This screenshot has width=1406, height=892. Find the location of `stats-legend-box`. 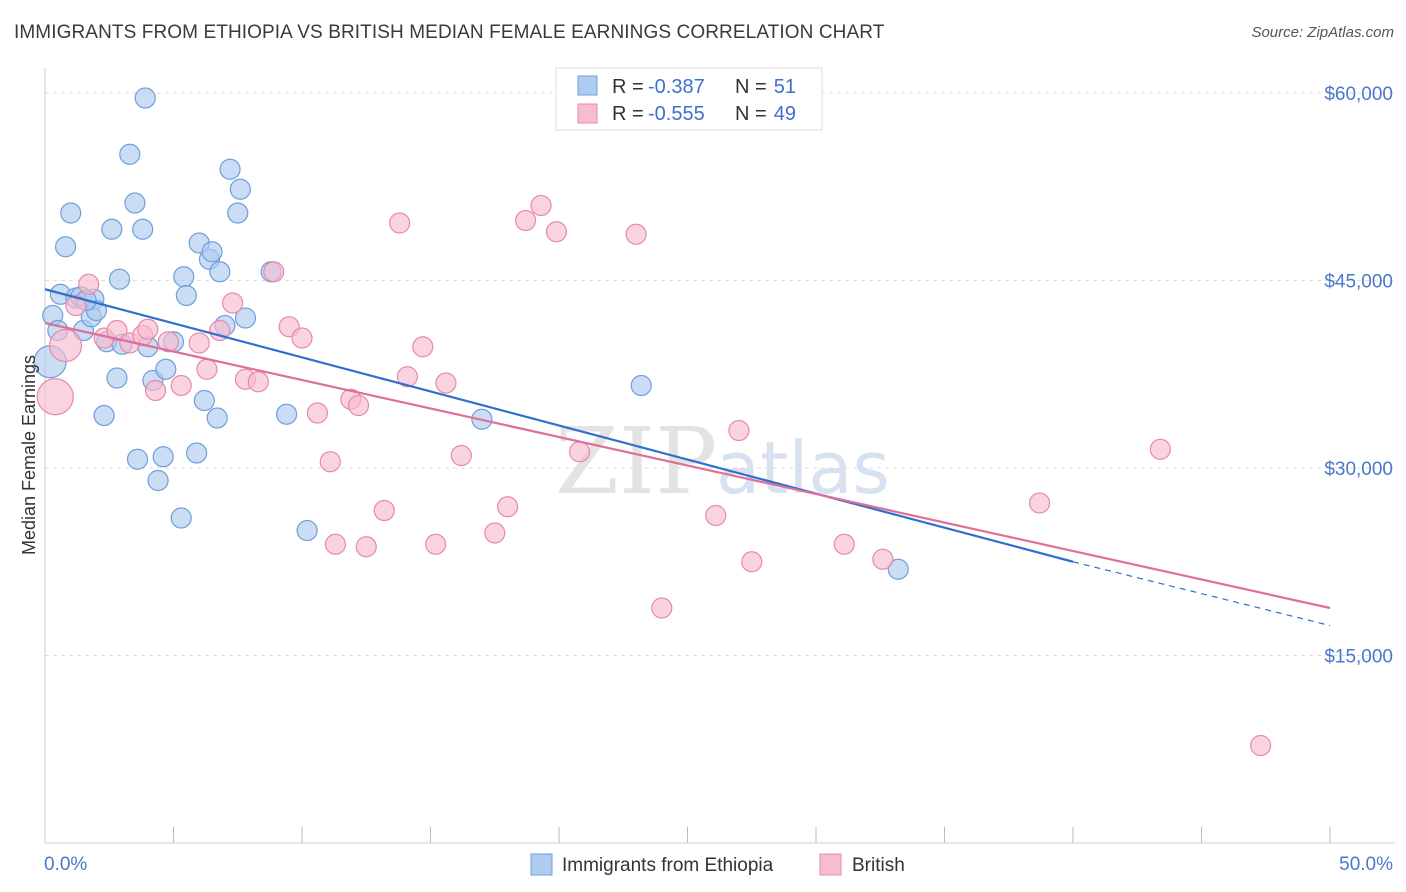

stats-legend-box is located at coordinates (689, 99).